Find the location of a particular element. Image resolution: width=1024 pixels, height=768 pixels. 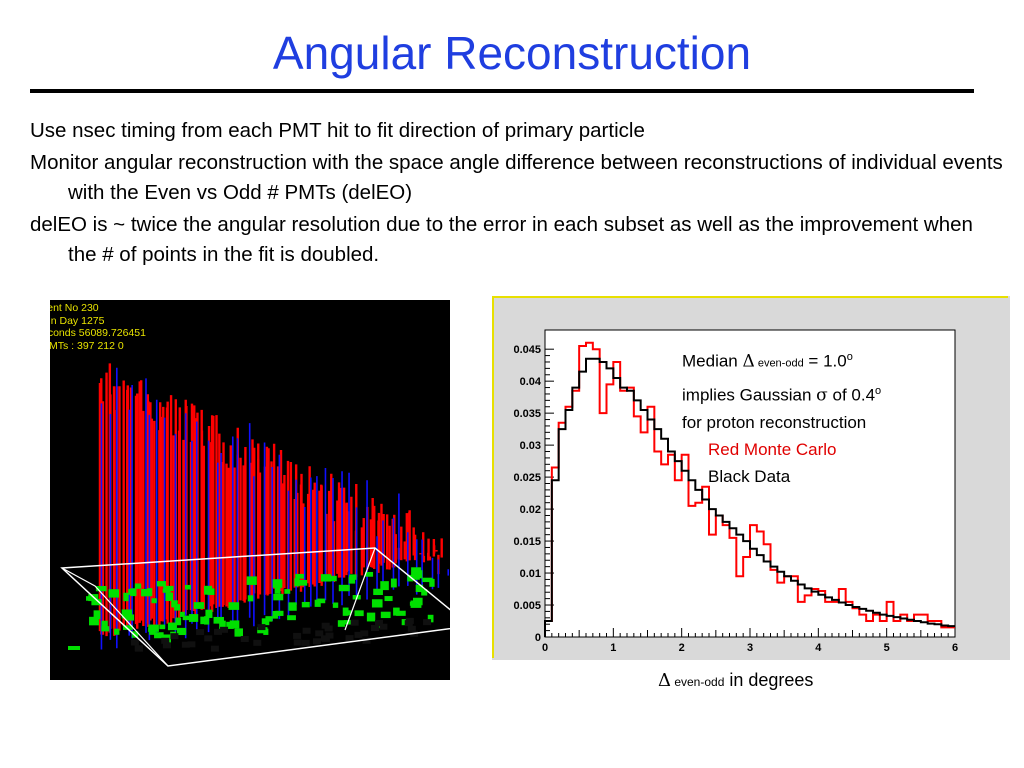

y-tick-label: 0.04 is located at coordinates (531, 382).